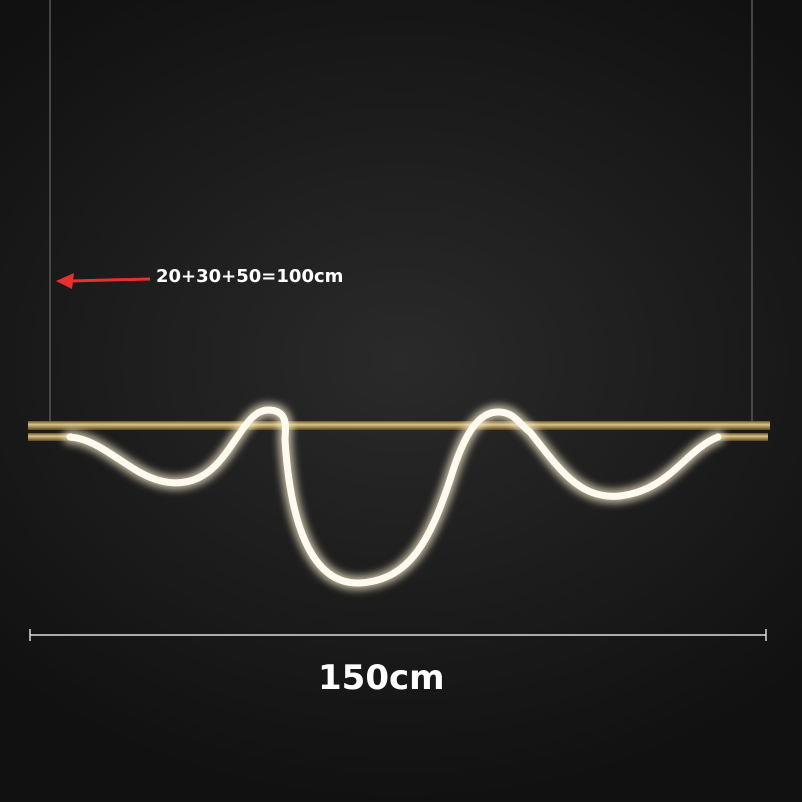  Describe the element at coordinates (381, 678) in the screenshot. I see `width-label: 150cm` at that location.